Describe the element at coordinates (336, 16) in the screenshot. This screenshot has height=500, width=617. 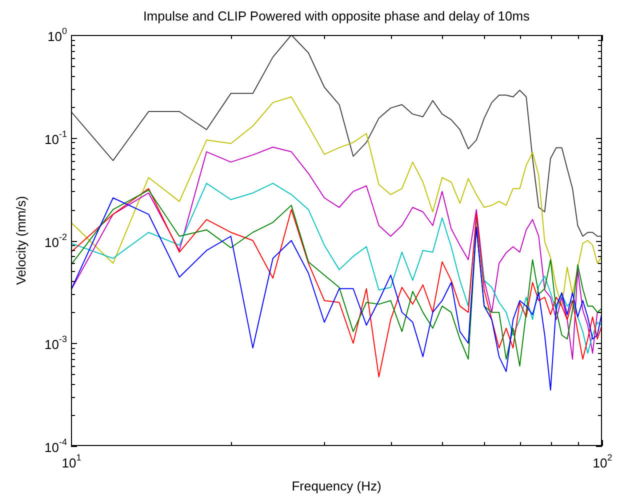
I see `chart-title: Impulse and CLIP Powered with opposite phase and delay of 10ms` at that location.